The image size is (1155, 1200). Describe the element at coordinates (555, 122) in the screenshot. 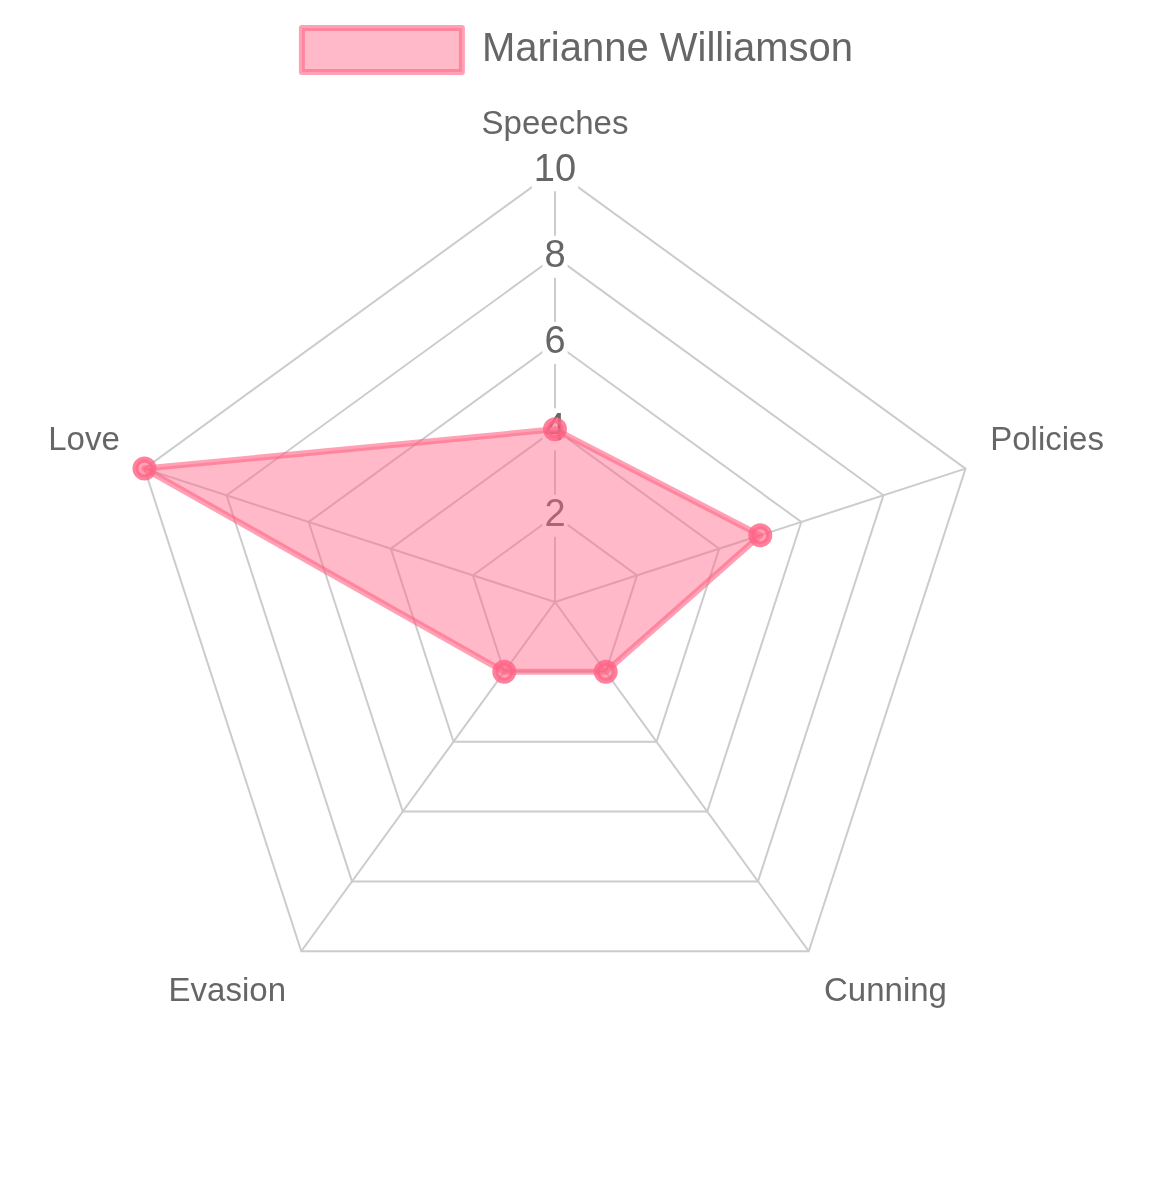

I see `spoke-label: Speeches` at that location.